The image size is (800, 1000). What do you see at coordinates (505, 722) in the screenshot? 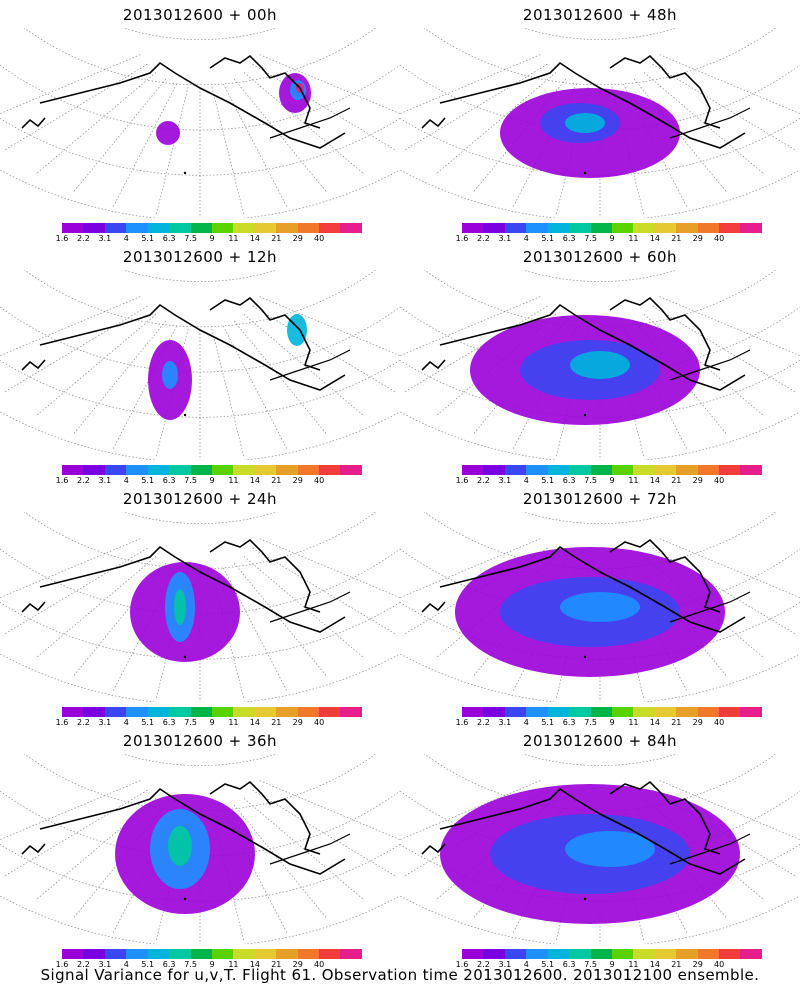
I see `colorbar-label: 3.1` at bounding box center [505, 722].